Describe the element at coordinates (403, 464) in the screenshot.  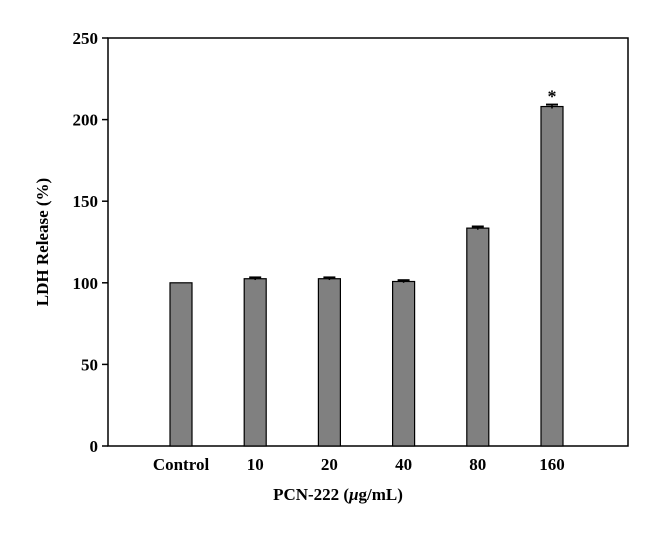
I see `x-tick-label: 40` at that location.